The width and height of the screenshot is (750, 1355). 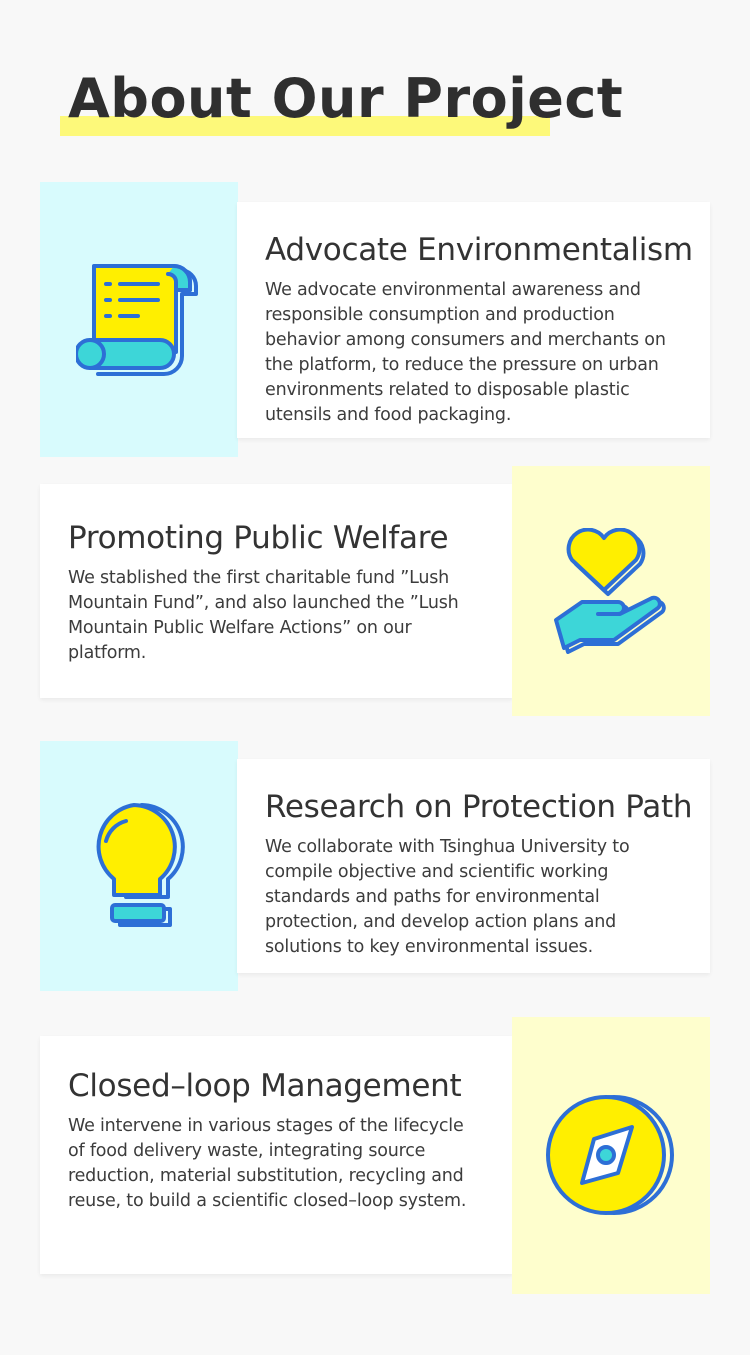 I want to click on section-title: Promoting Public Welfare, so click(x=258, y=538).